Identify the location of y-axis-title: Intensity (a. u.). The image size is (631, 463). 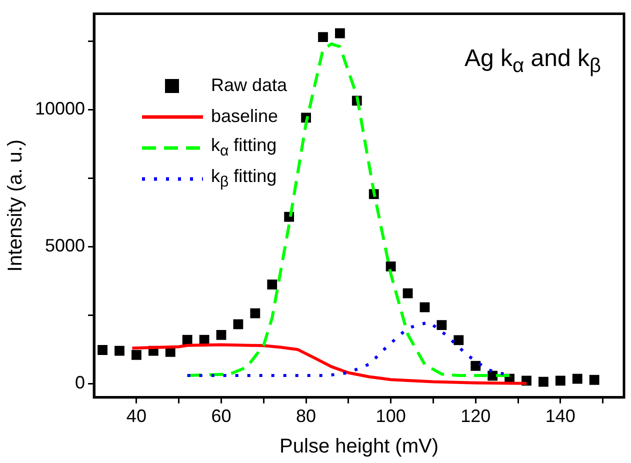
(15, 205).